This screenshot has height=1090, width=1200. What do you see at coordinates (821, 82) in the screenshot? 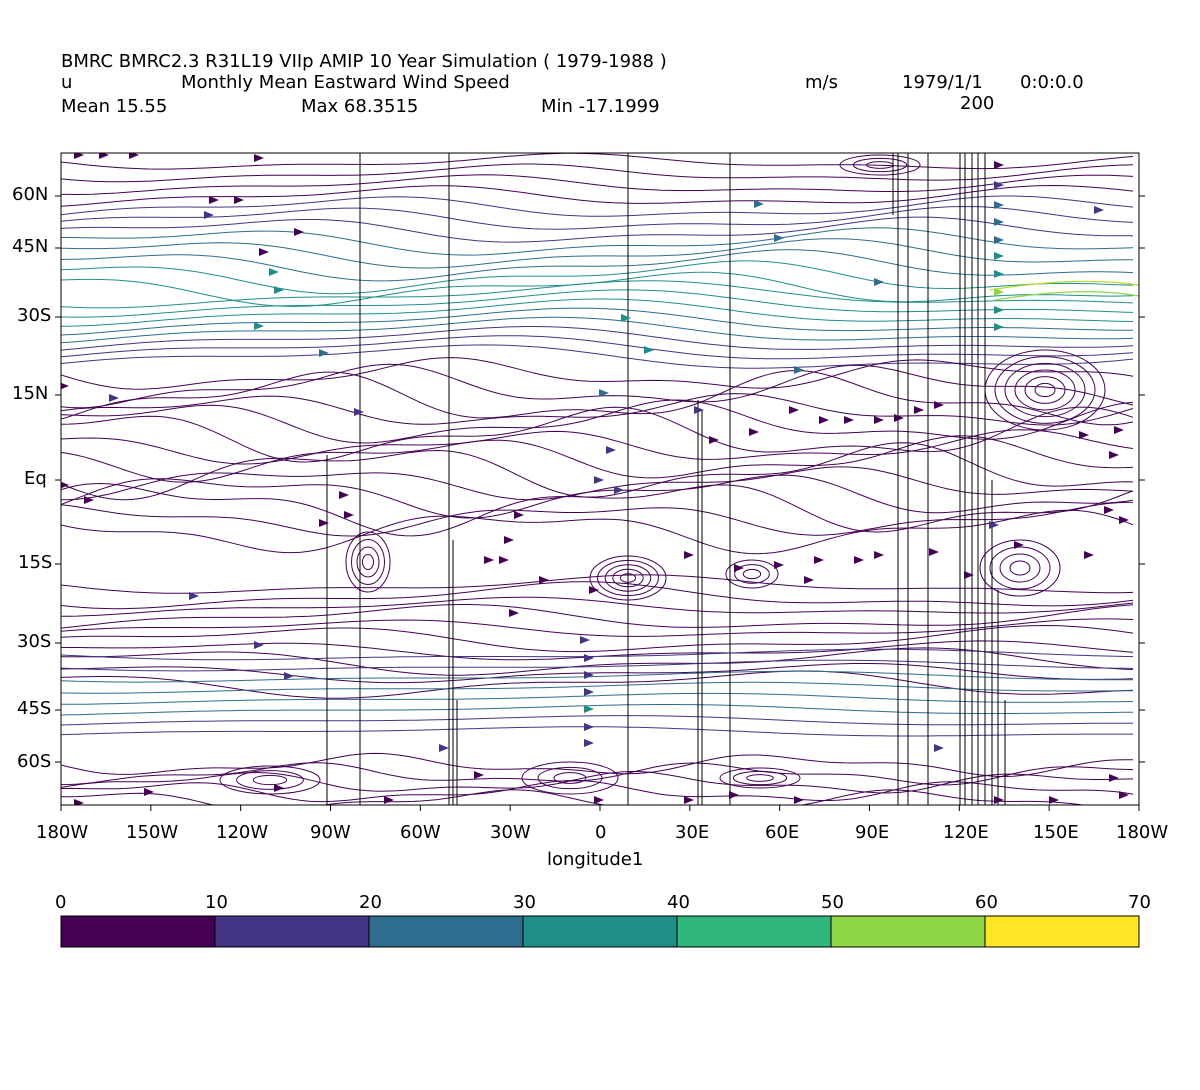
I see `units-label: m/s` at bounding box center [821, 82].